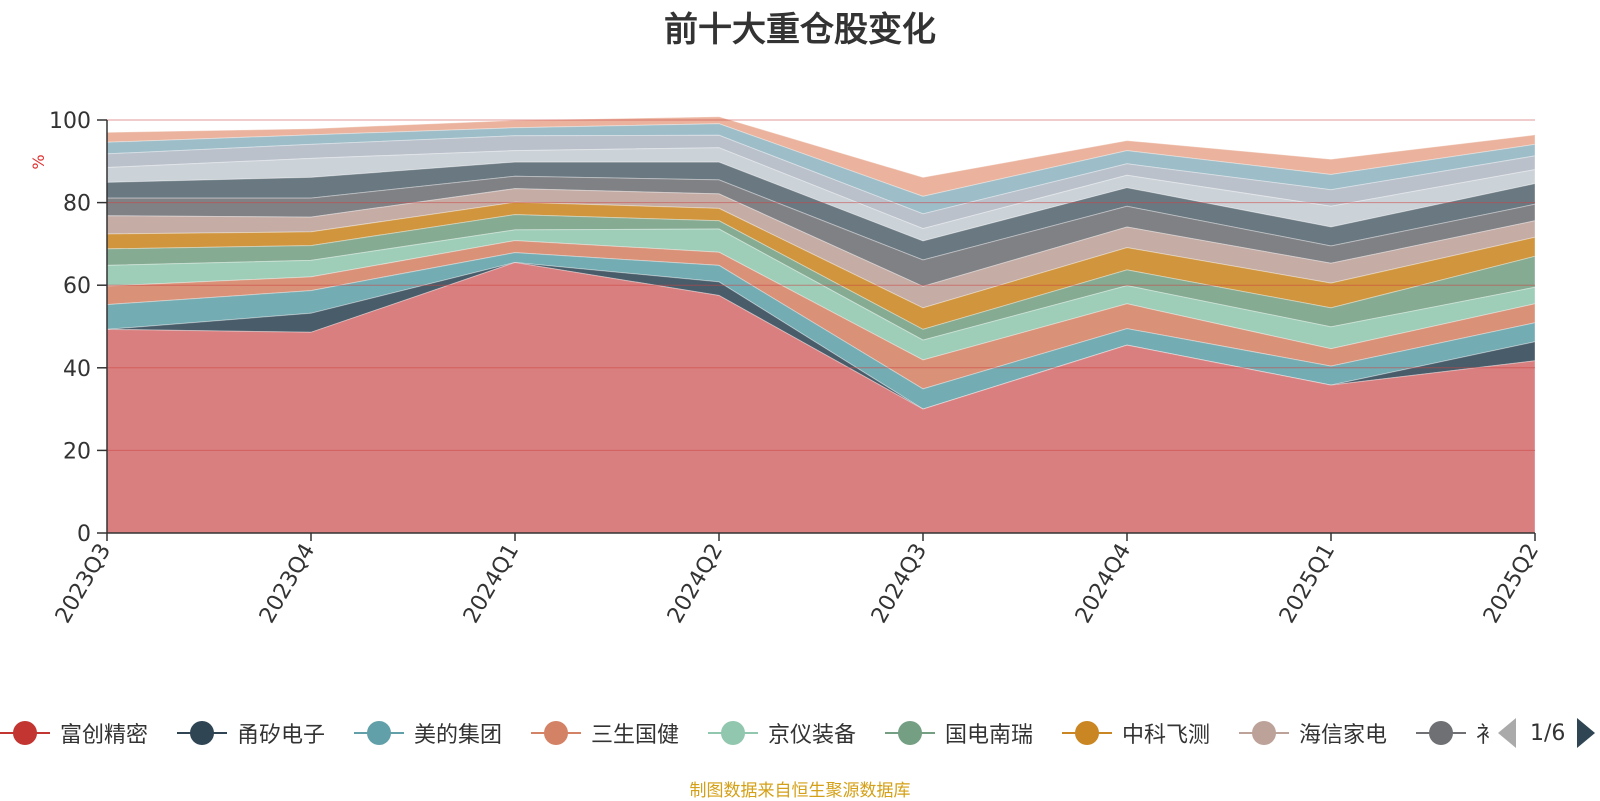 This screenshot has height=801, width=1600. I want to click on legend-label: 美的集团, so click(458, 735).